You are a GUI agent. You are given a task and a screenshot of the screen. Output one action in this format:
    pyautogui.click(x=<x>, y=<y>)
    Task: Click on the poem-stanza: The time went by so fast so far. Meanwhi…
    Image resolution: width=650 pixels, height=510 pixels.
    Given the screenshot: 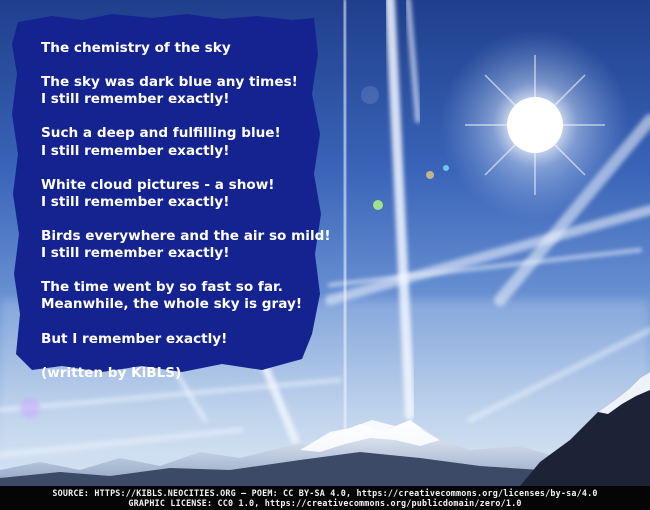 What is the action you would take?
    pyautogui.click(x=172, y=296)
    